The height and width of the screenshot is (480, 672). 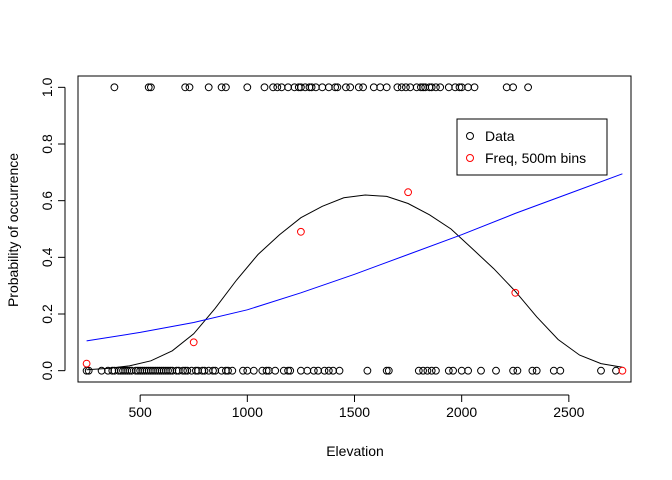 What do you see at coordinates (500, 136) in the screenshot?
I see `legend-data-label: Data` at bounding box center [500, 136].